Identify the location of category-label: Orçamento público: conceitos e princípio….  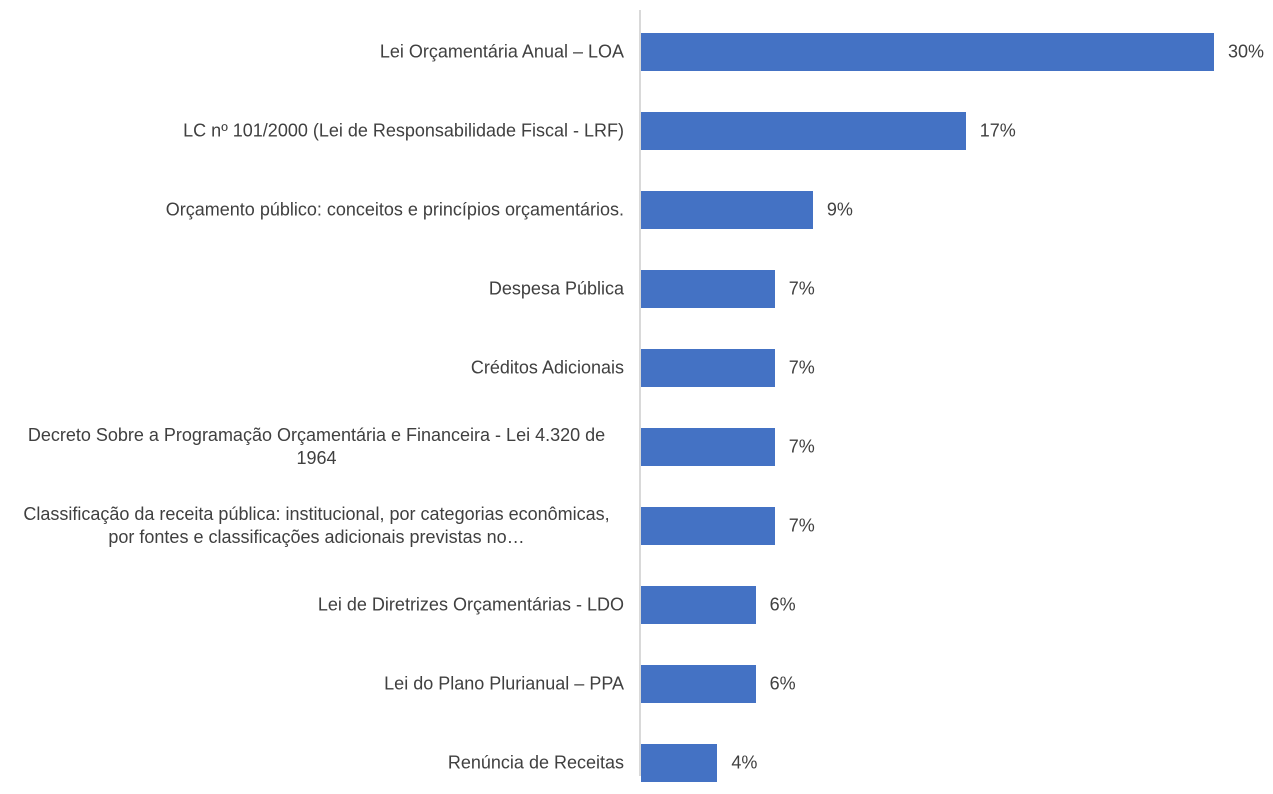
(312, 210).